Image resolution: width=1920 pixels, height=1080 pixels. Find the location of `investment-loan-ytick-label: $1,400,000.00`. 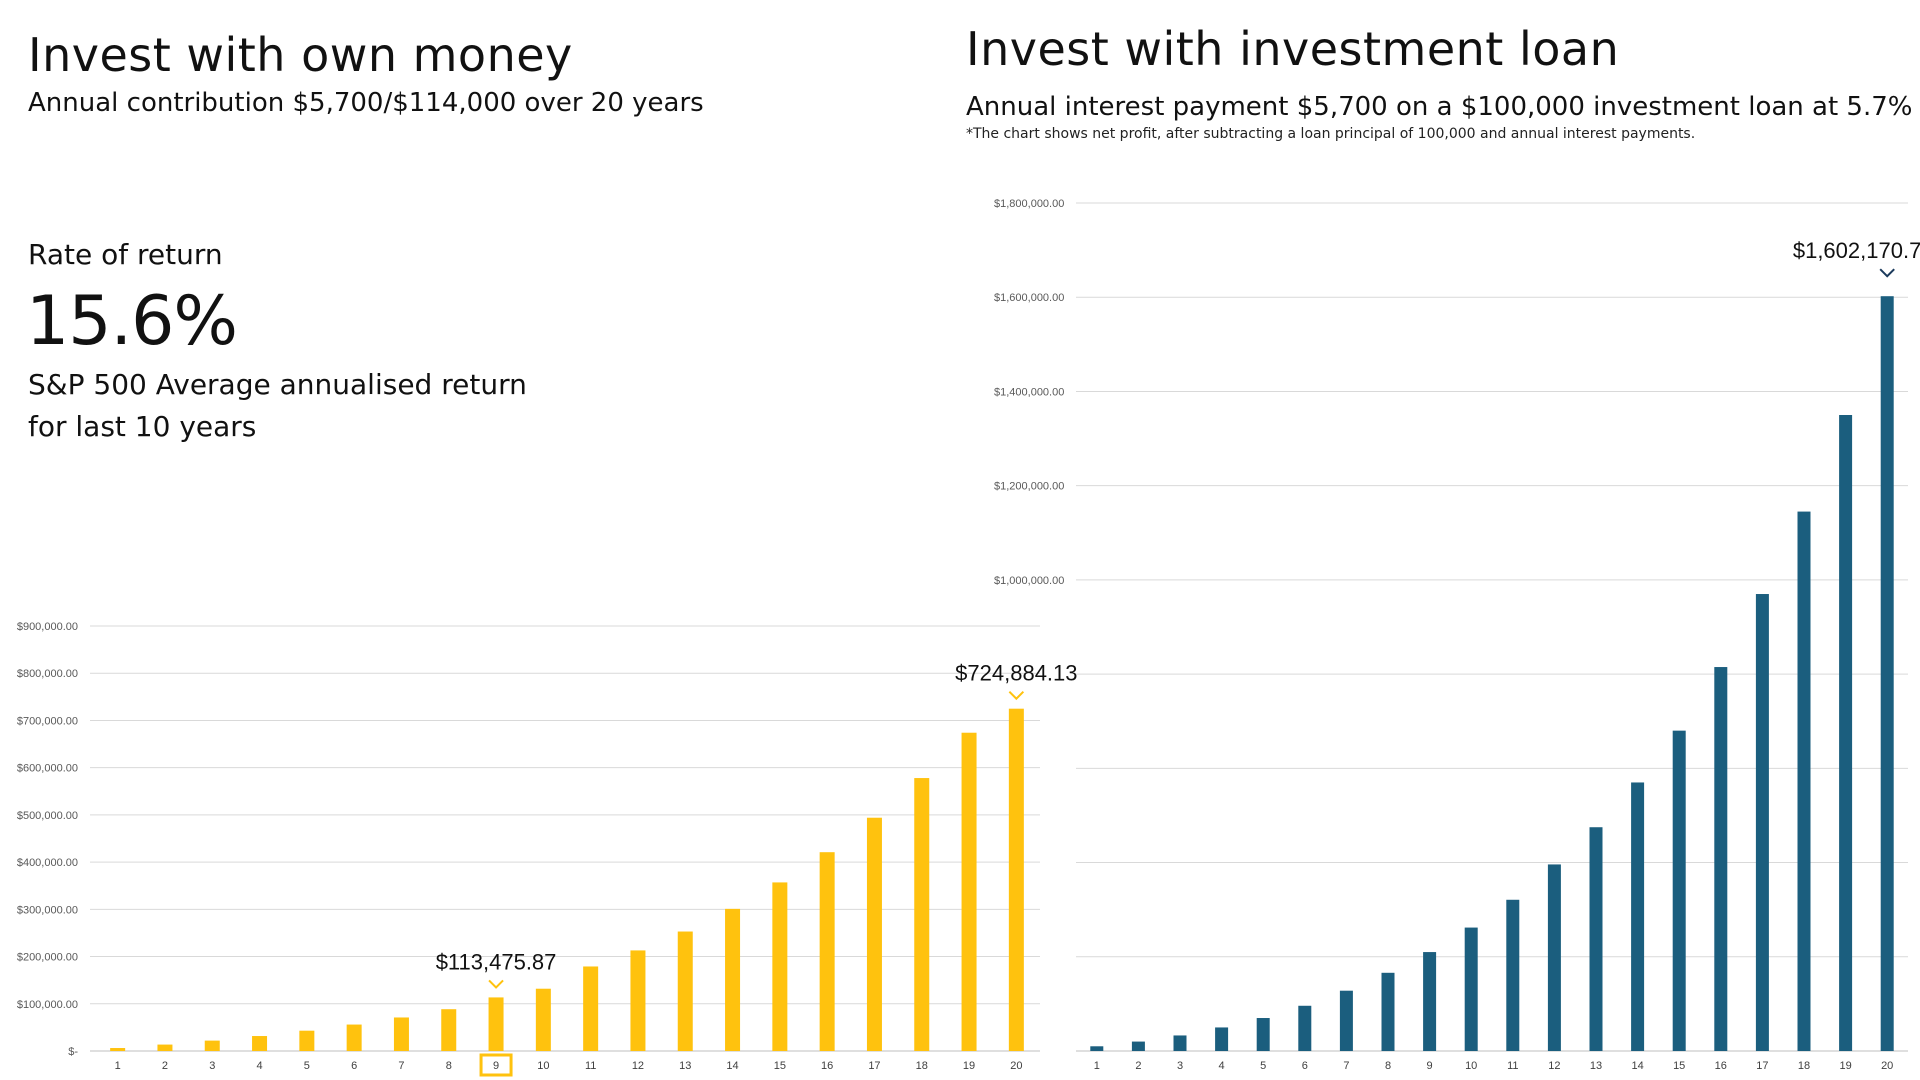

investment-loan-ytick-label: $1,400,000.00 is located at coordinates (1029, 392).